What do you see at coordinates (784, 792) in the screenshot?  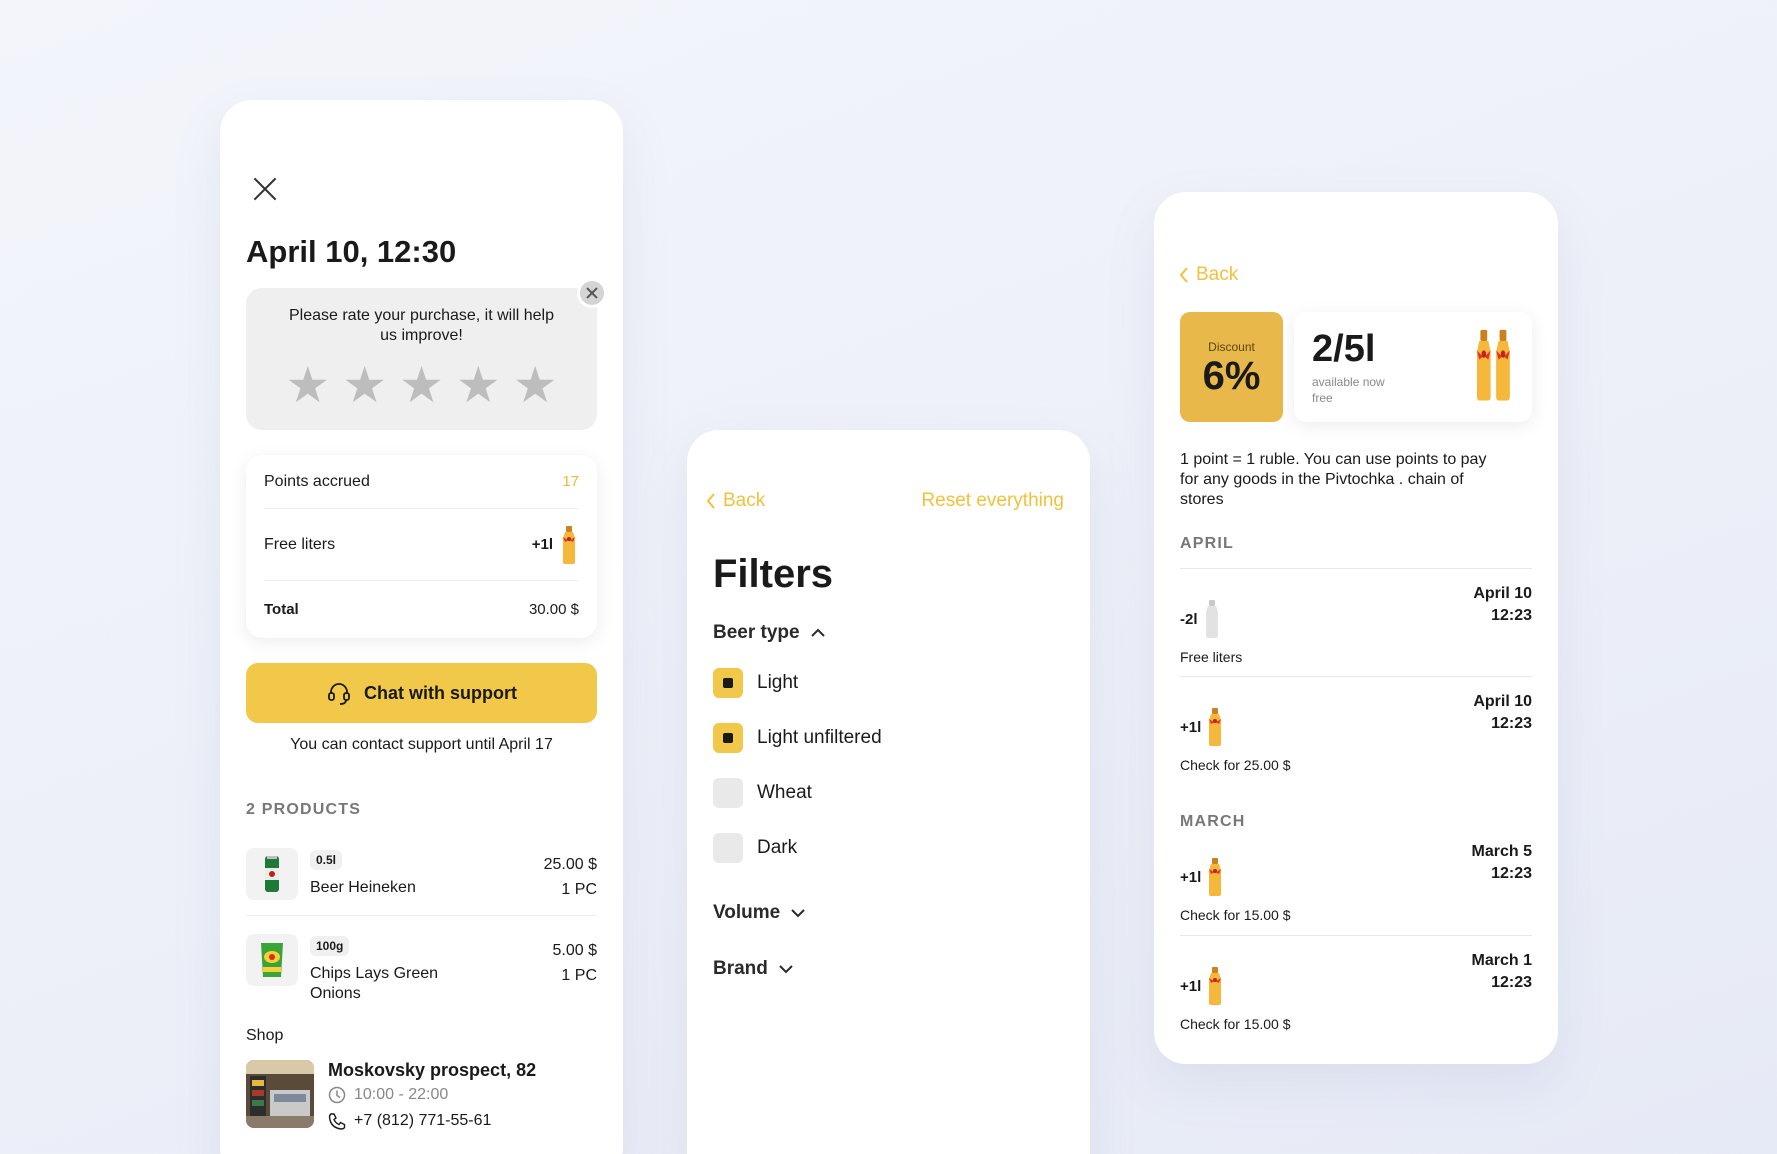 I see `option-label: Wheat` at bounding box center [784, 792].